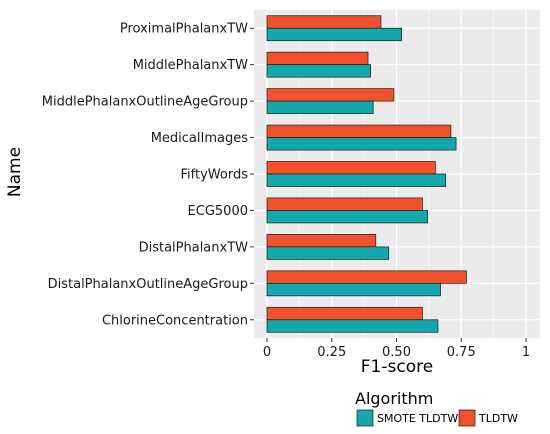 The image size is (550, 434). I want to click on x-tick-label: 1, so click(526, 352).